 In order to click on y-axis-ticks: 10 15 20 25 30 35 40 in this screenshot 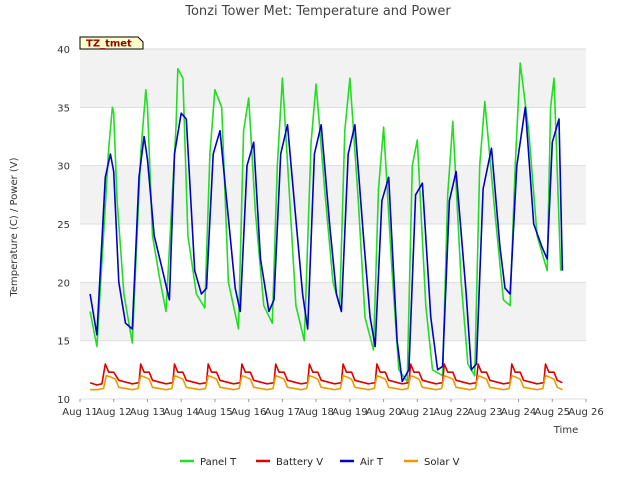, I will do `click(63, 225)`.